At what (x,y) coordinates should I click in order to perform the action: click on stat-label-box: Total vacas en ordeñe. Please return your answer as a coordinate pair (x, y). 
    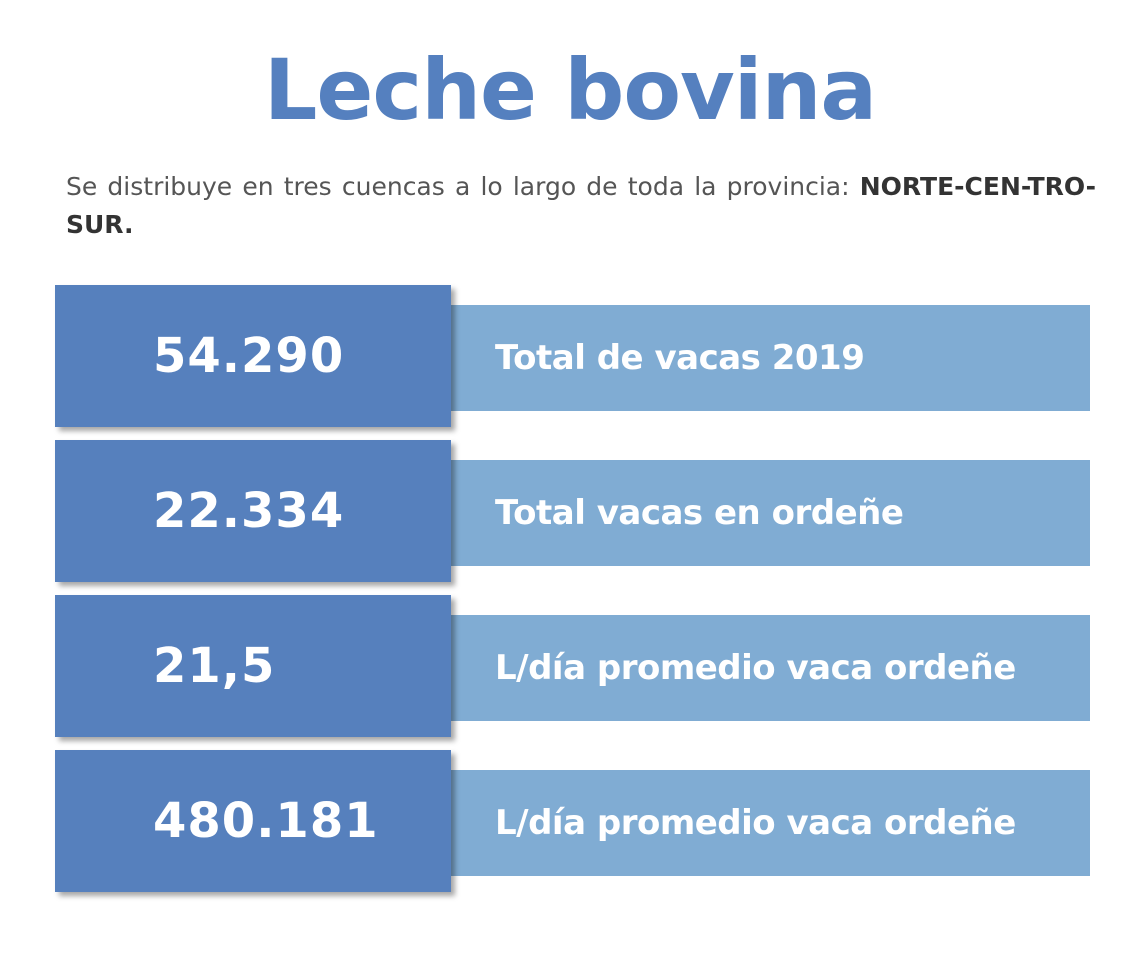
    Looking at the image, I should click on (767, 513).